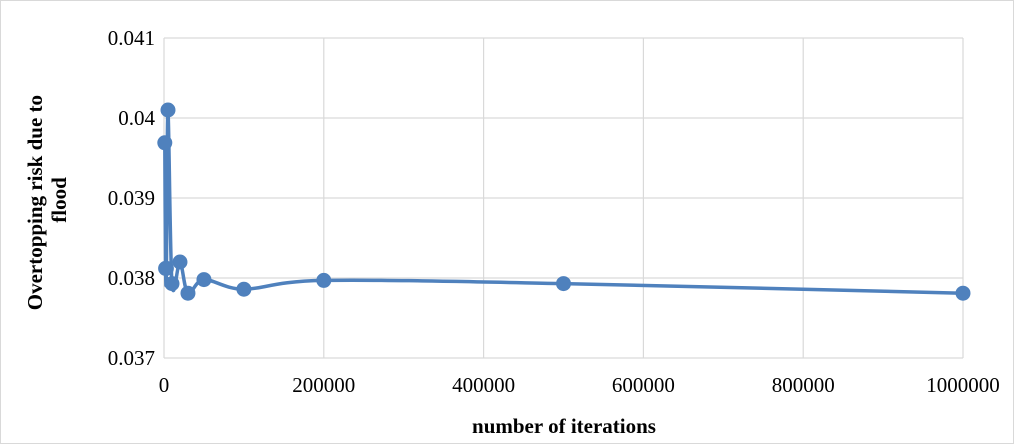  What do you see at coordinates (136, 118) in the screenshot?
I see `y-tick-label: 0.04` at bounding box center [136, 118].